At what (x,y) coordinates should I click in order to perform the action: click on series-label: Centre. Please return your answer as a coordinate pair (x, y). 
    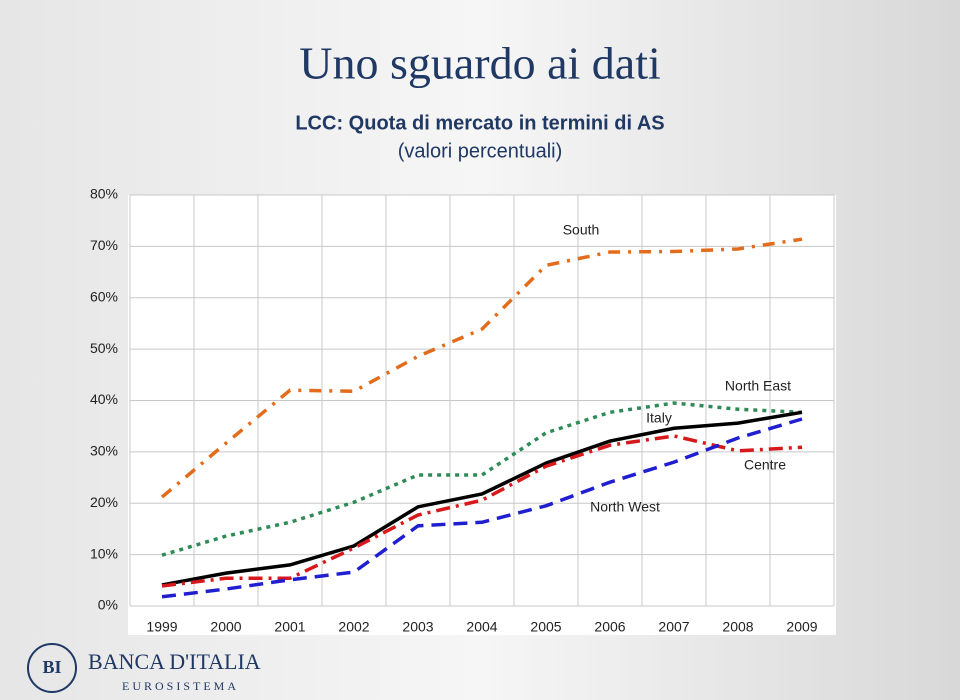
    Looking at the image, I should click on (765, 465).